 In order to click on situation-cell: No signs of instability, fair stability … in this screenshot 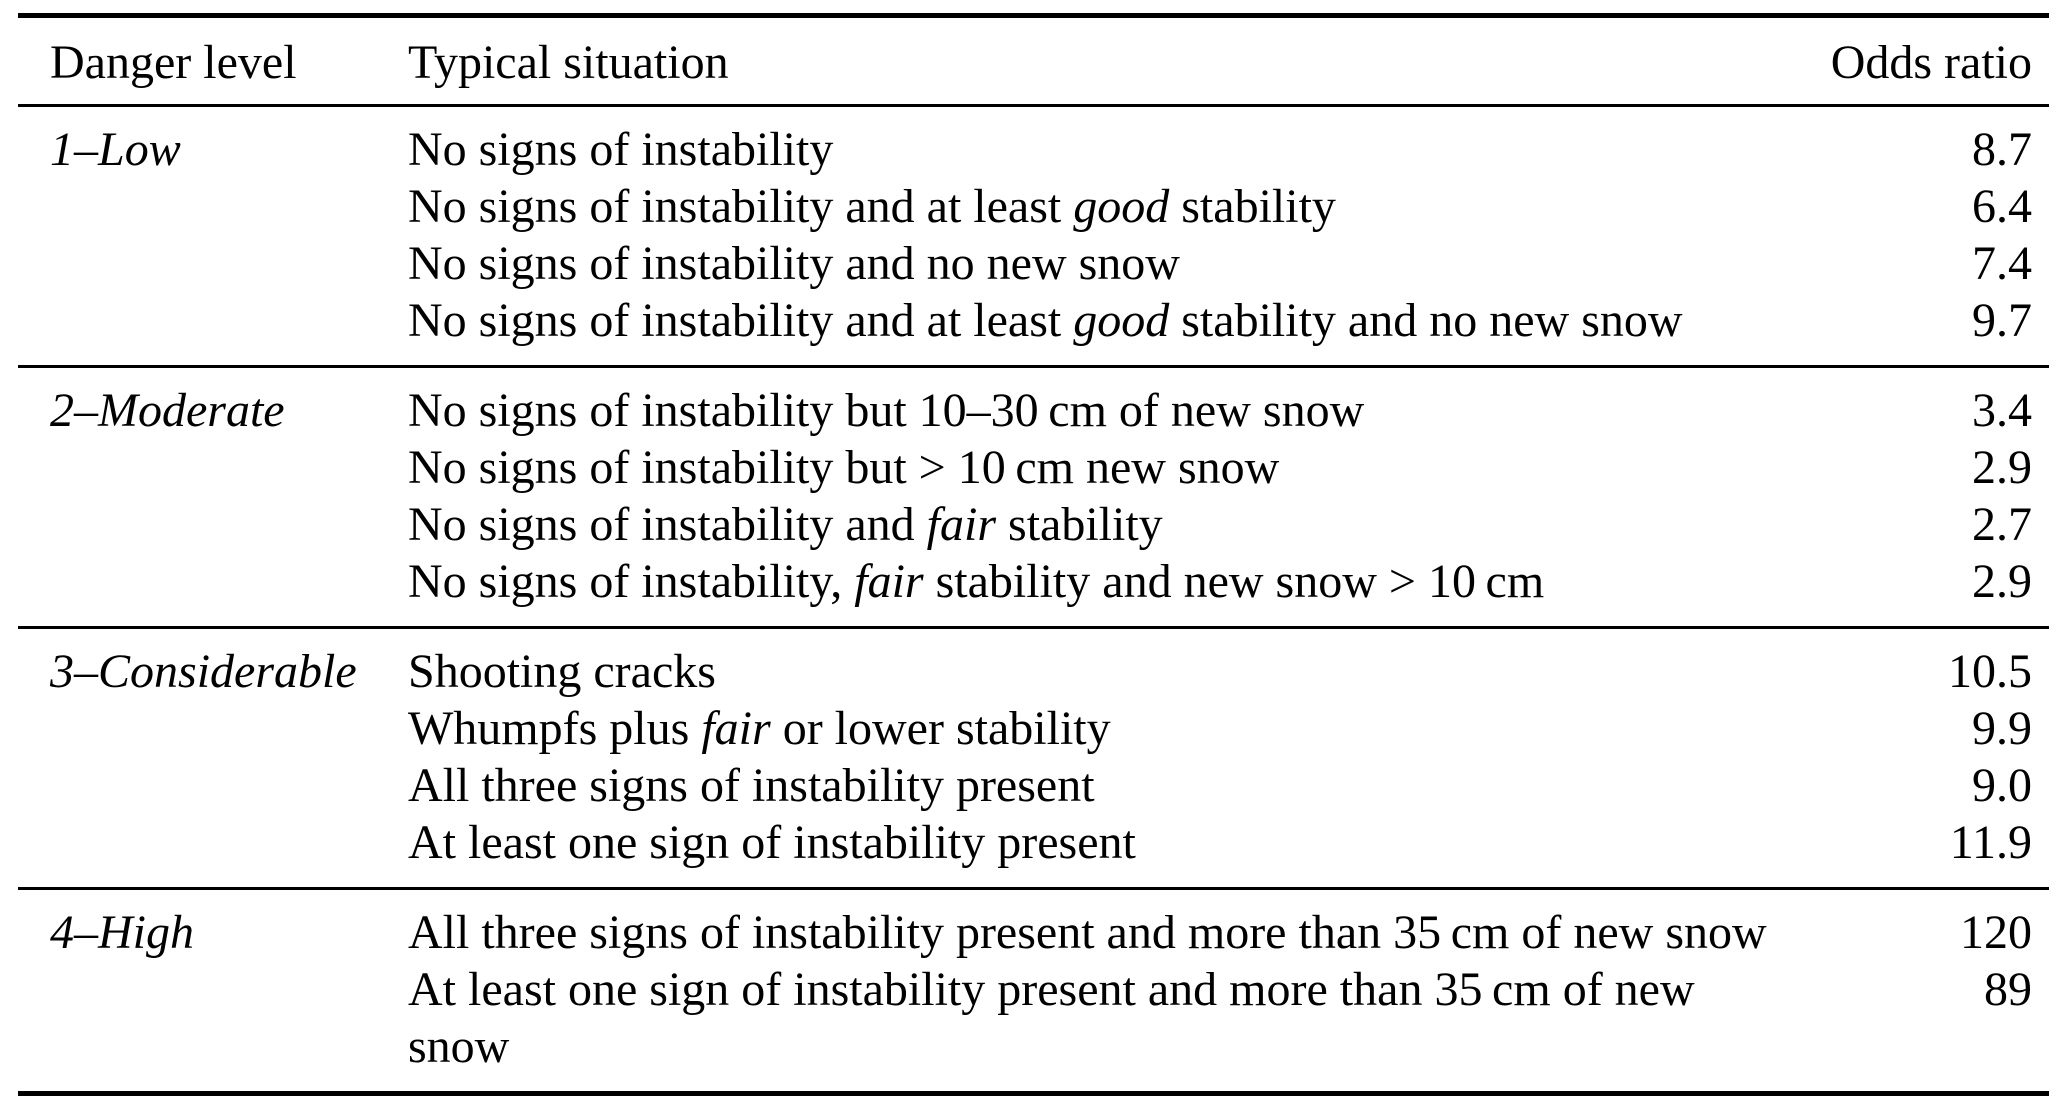, I will do `click(1098, 581)`.